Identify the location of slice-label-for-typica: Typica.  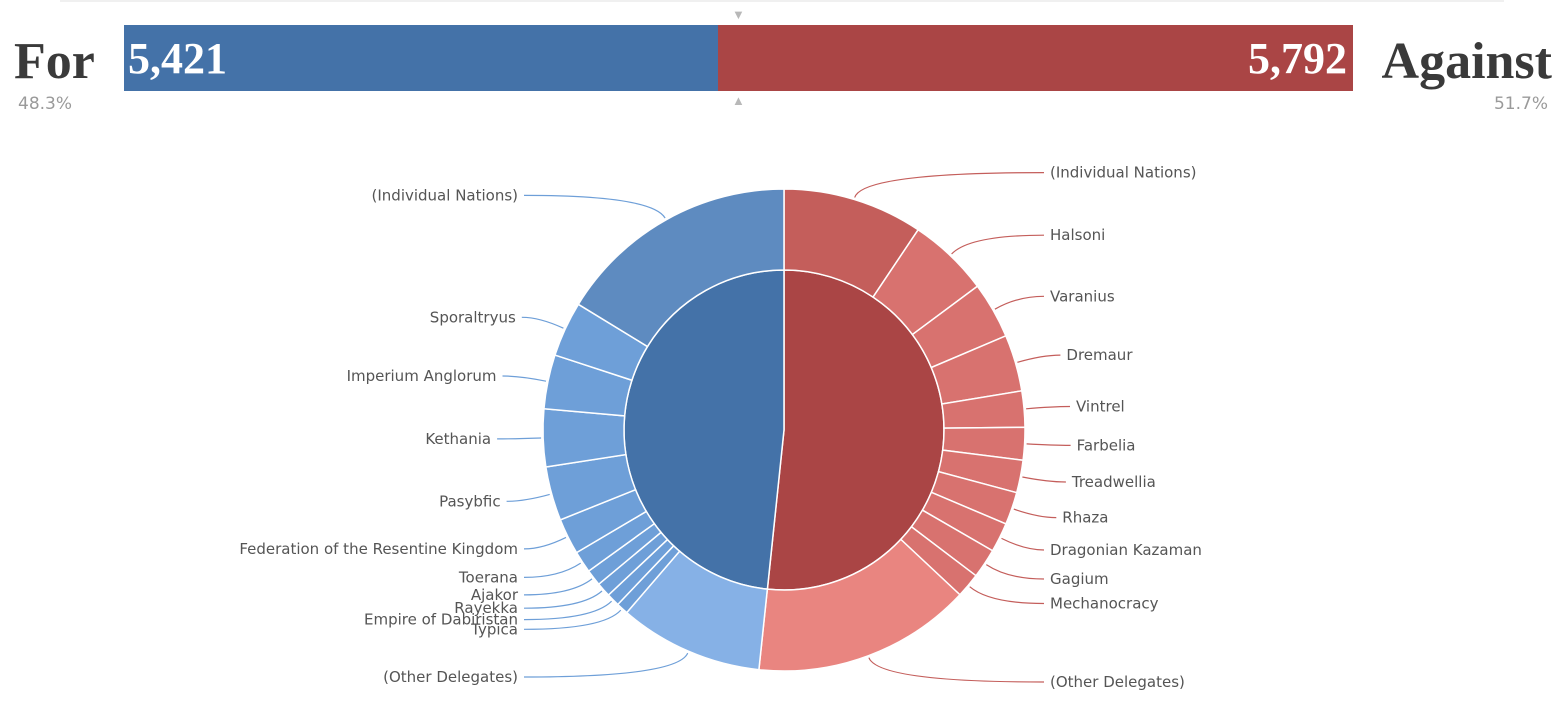
(494, 629).